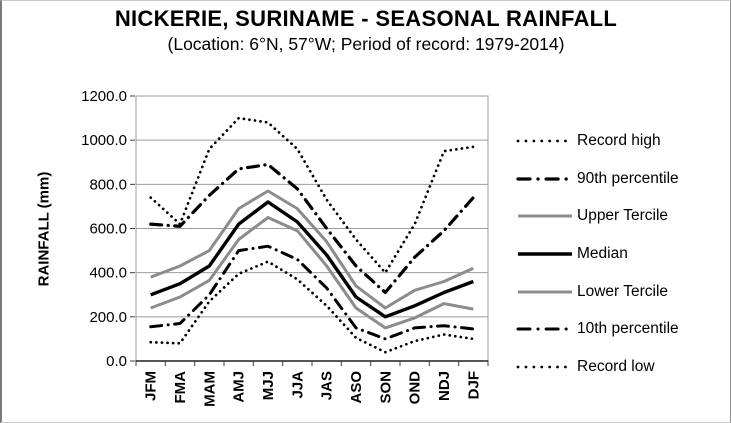  I want to click on series-line-10th-percentile, so click(312, 292).